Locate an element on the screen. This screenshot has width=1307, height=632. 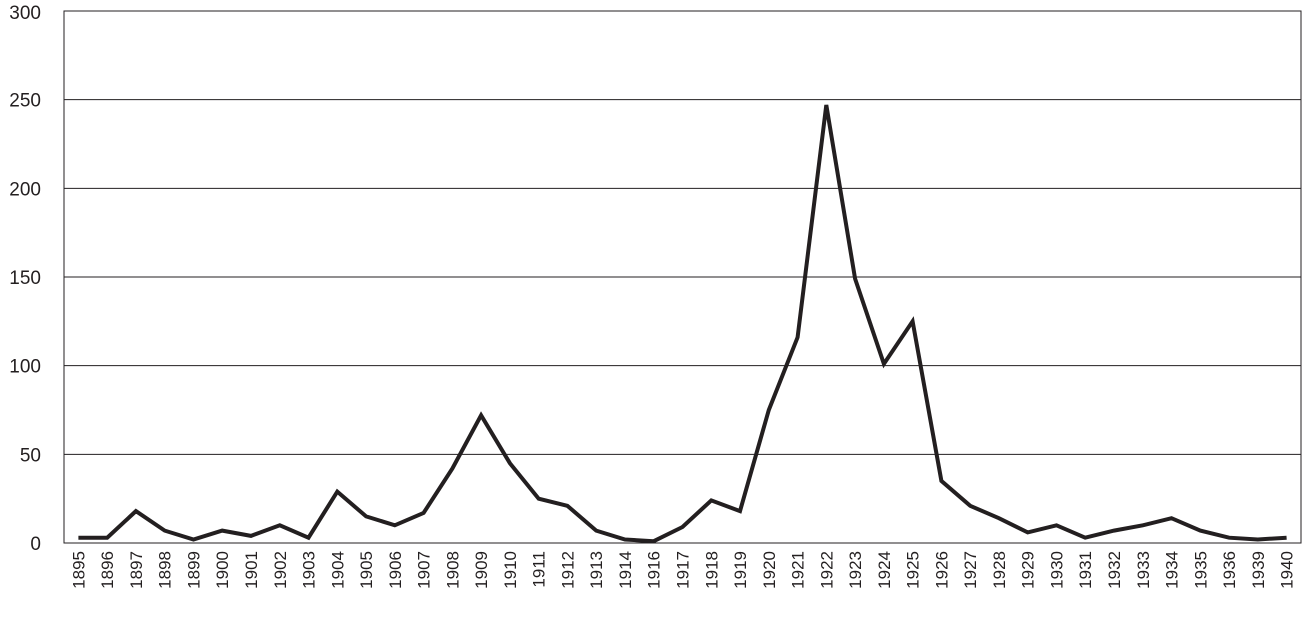
x-tick-label: 1899 is located at coordinates (194, 570).